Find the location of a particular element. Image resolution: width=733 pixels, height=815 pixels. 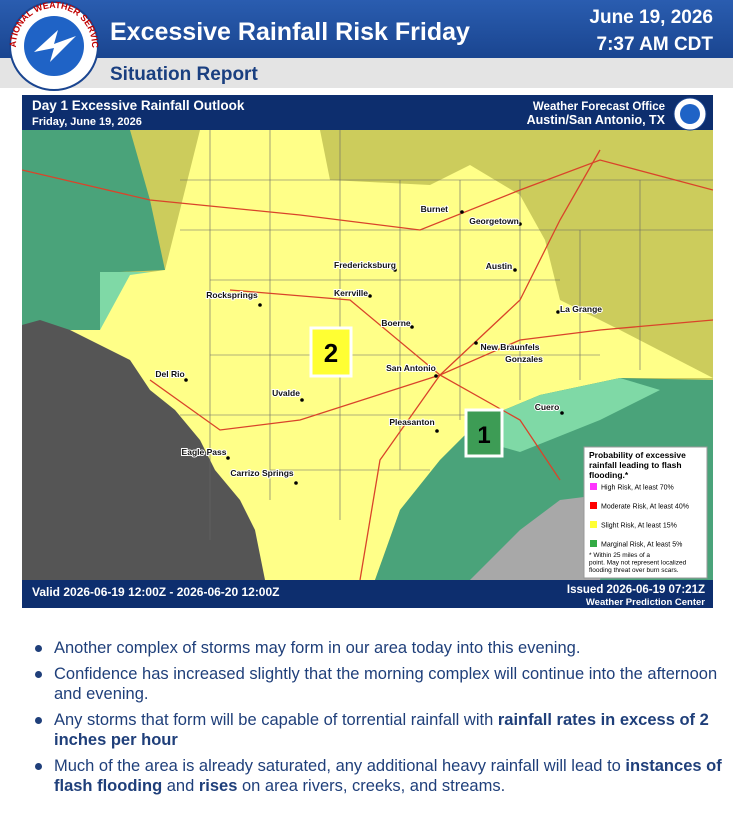

risk-label: 2 is located at coordinates (331, 353).